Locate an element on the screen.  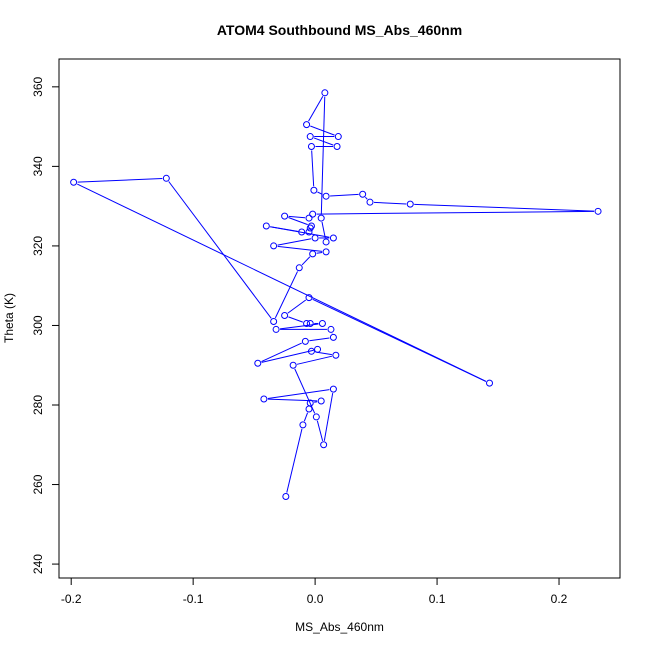
y-axis: 240 260 280 300 320 340 360 is located at coordinates (45, 325).